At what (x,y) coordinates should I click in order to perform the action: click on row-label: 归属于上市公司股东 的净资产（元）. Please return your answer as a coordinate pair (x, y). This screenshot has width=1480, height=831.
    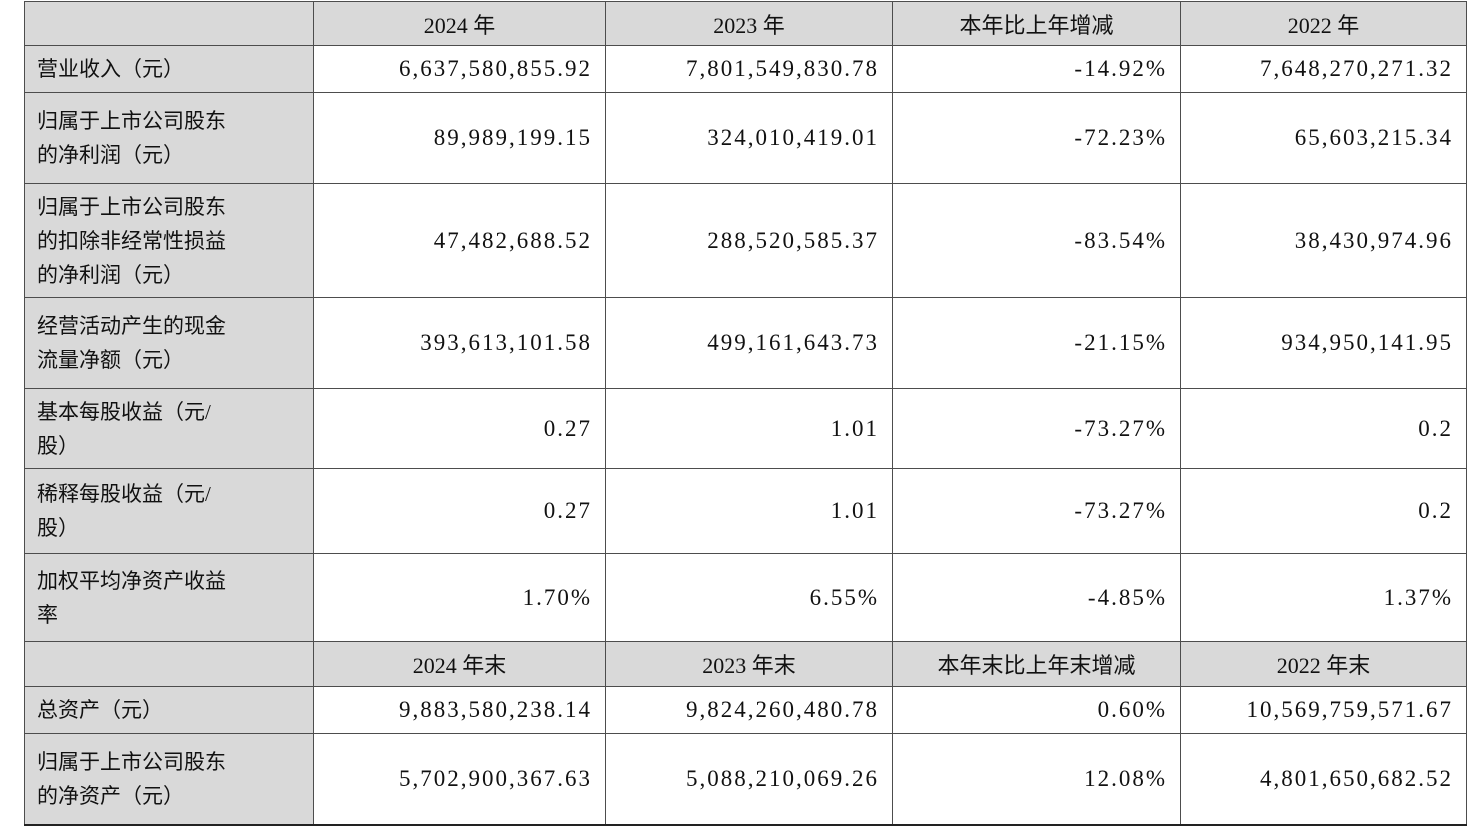
    Looking at the image, I should click on (169, 779).